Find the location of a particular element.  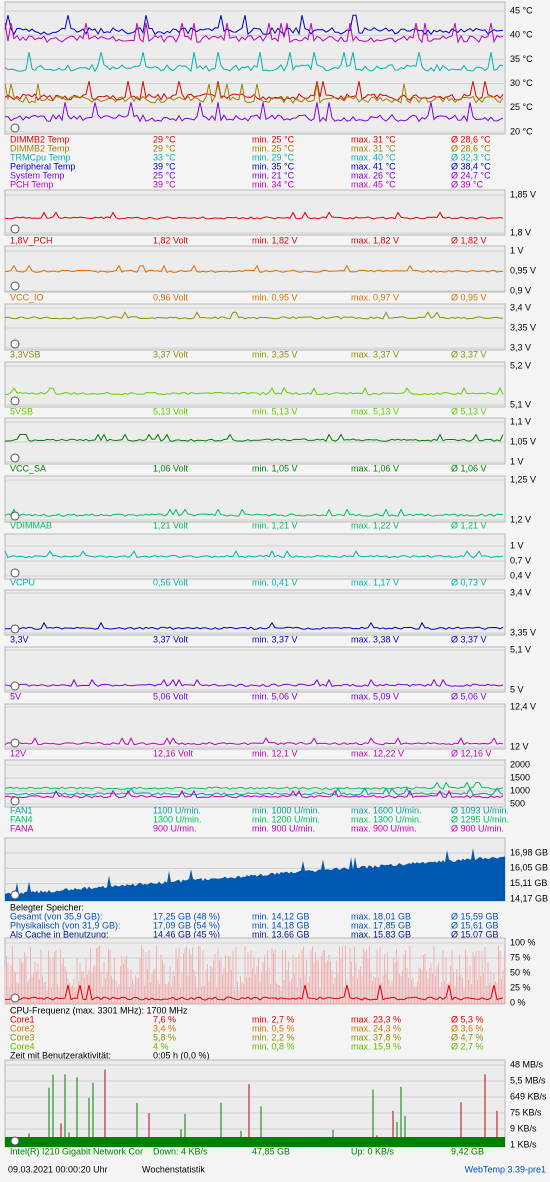

legend-cell: 39 °C is located at coordinates (164, 166).